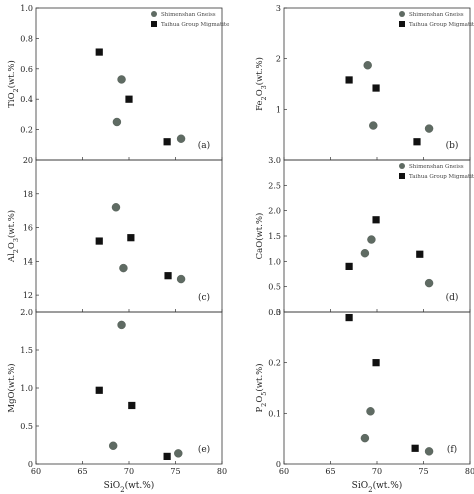  What do you see at coordinates (26, 69) in the screenshot?
I see `y-tick-label: 0.6` at bounding box center [26, 69].